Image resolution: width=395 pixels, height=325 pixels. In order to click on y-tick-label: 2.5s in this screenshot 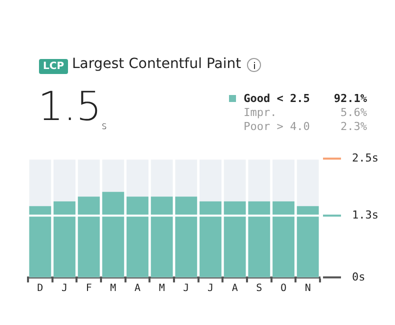, I will do `click(365, 157)`.